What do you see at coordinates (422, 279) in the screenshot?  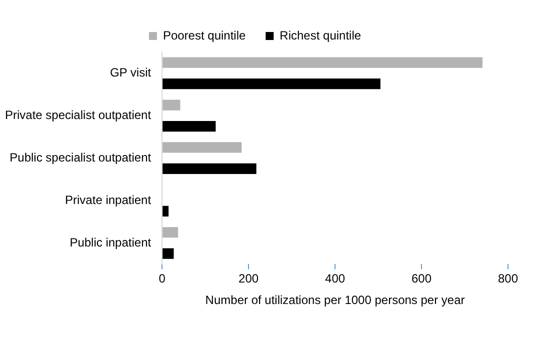 I see `x-tick-label: 600` at bounding box center [422, 279].